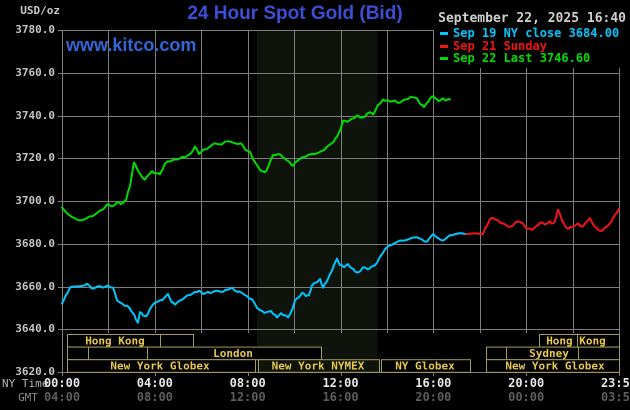  Describe the element at coordinates (25, 383) in the screenshot. I see `ny-time-axis-label: NY Time` at that location.